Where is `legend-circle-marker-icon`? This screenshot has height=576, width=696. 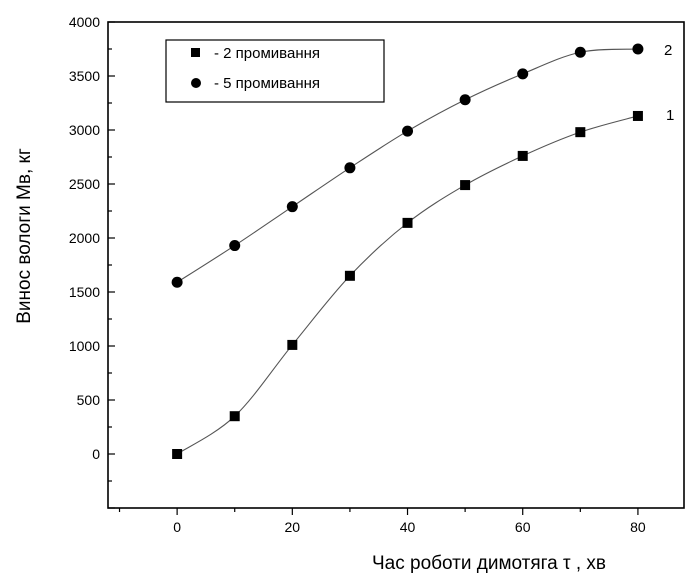 legend-circle-marker-icon is located at coordinates (196, 83).